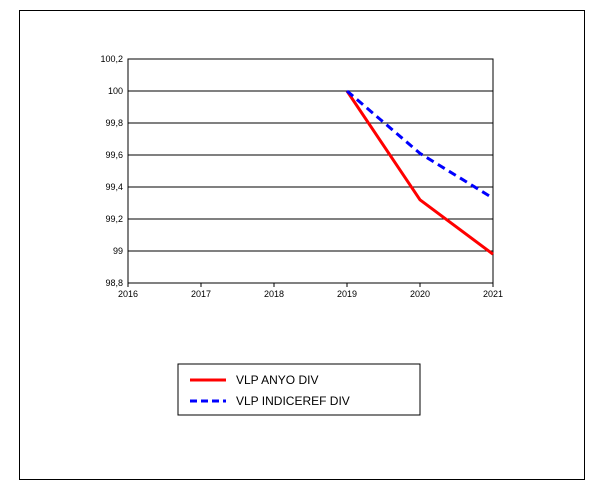 This screenshot has height=488, width=605. I want to click on legend-box, so click(299, 389).